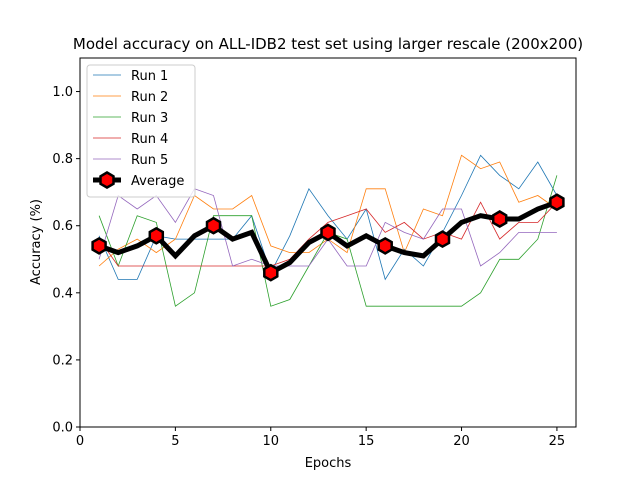  I want to click on legend-box, so click(141, 131).